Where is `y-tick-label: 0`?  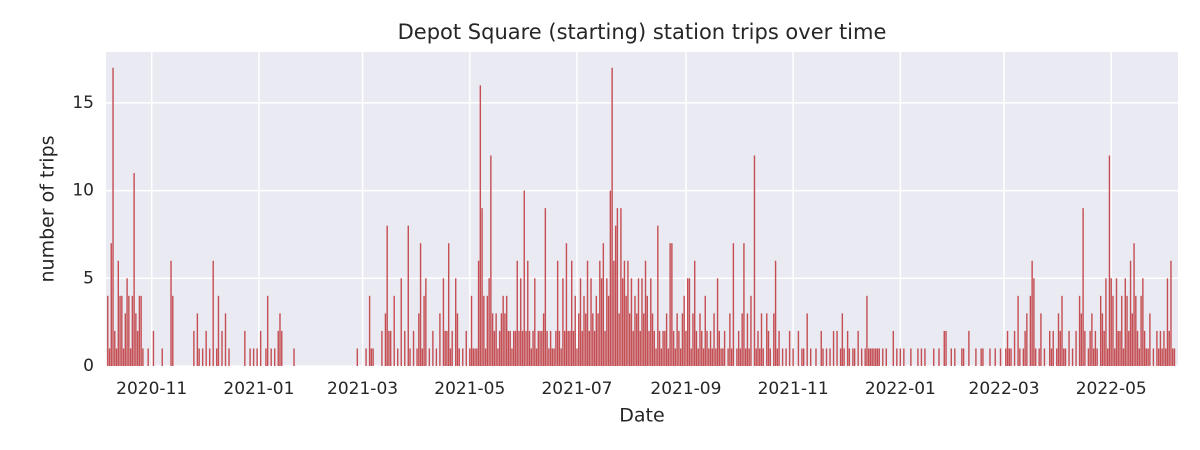
y-tick-label: 0 is located at coordinates (88, 366).